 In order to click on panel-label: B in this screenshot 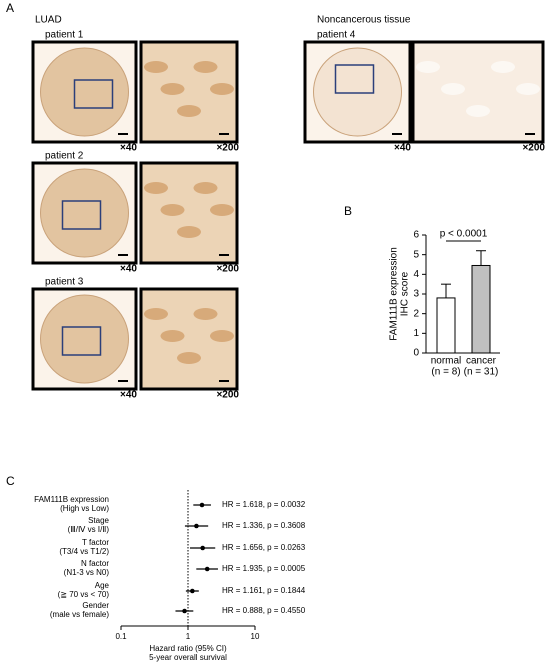, I will do `click(348, 211)`.